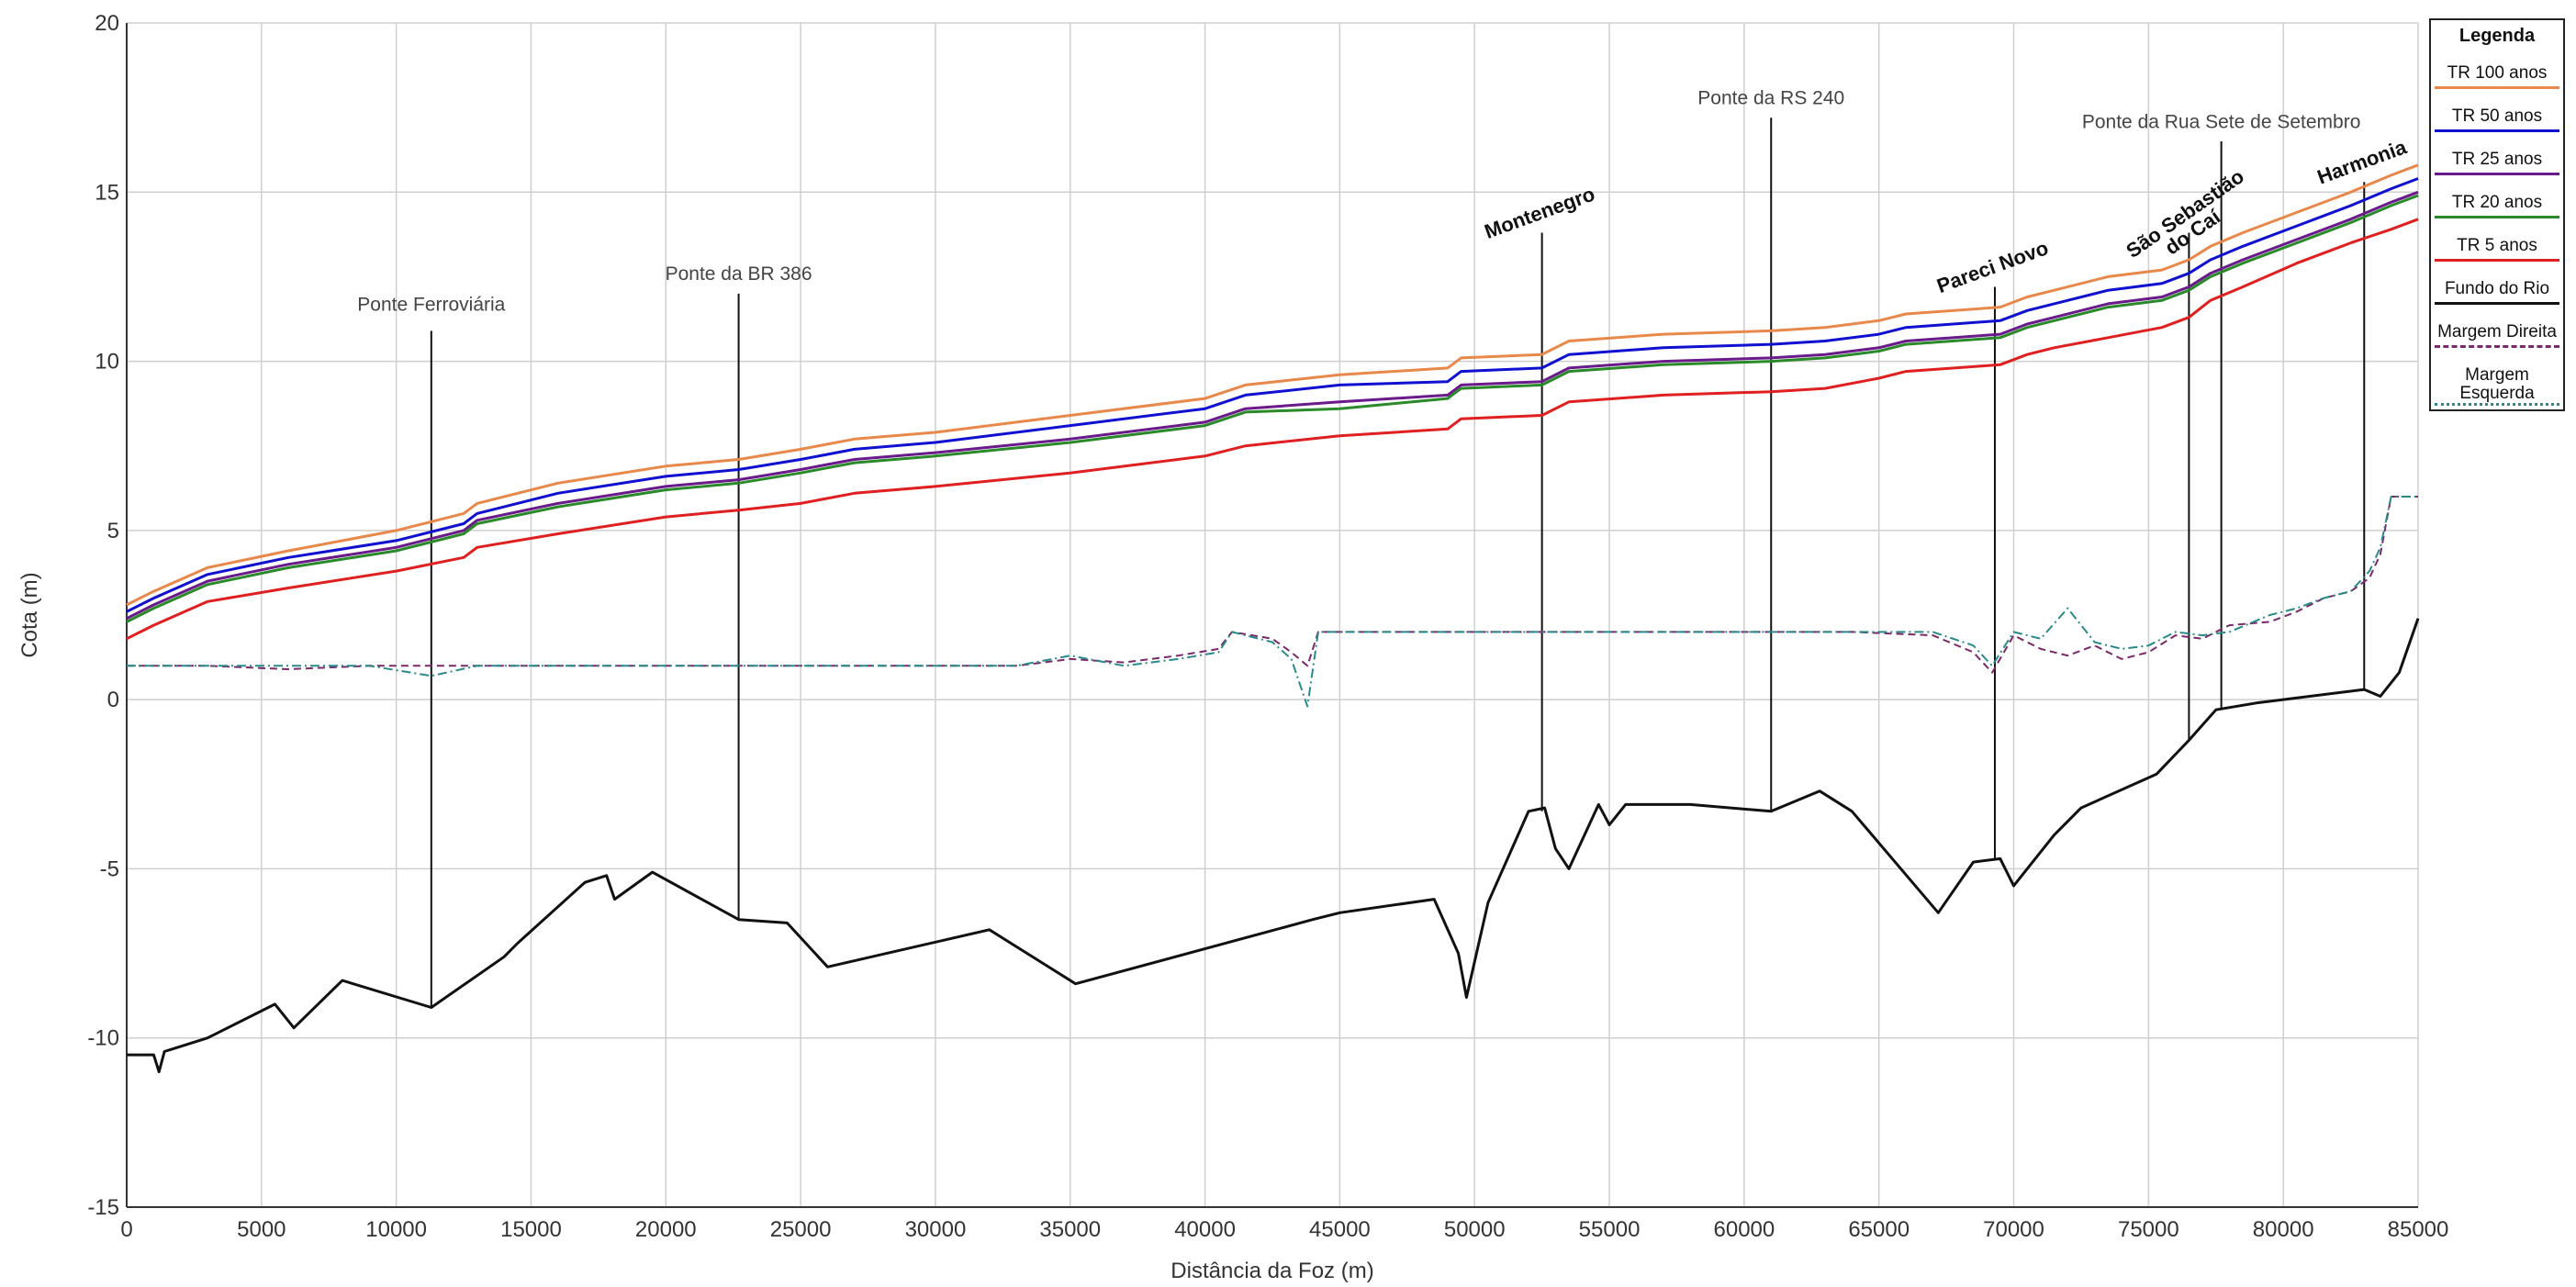  Describe the element at coordinates (109, 868) in the screenshot. I see `y-tick-label: -5` at that location.